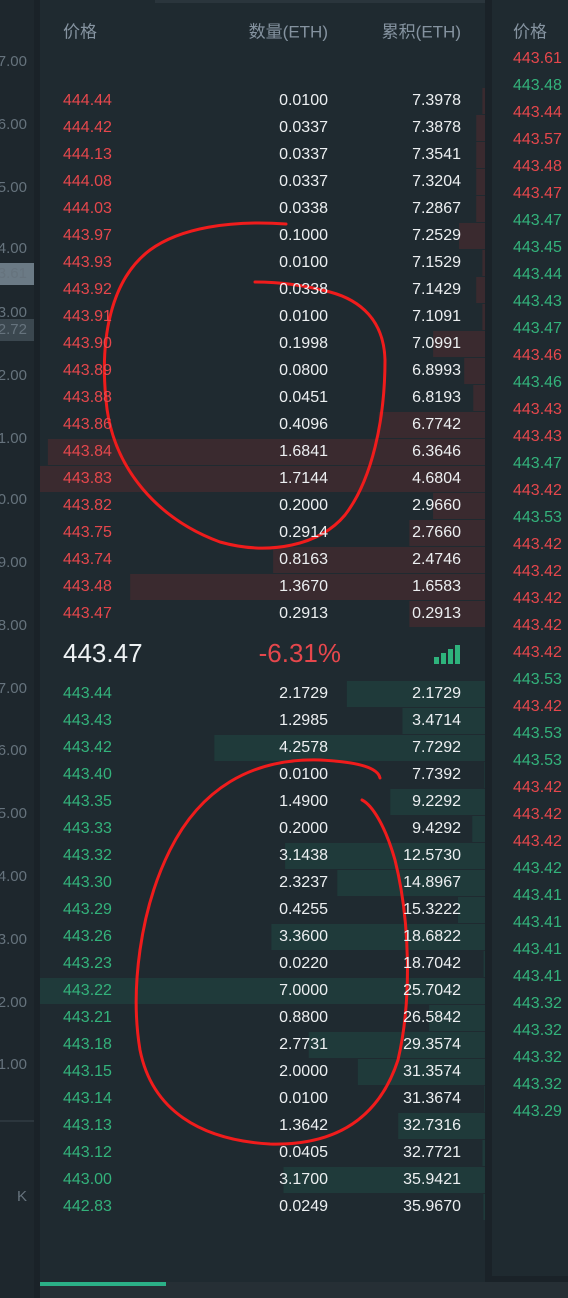 Image resolution: width=568 pixels, height=1298 pixels. I want to click on quantity: 1.6841, so click(303, 451).